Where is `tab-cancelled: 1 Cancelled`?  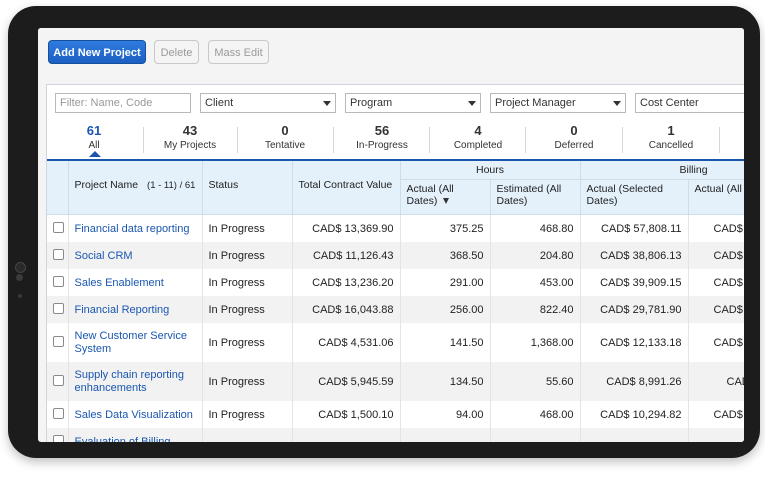
tab-cancelled: 1 Cancelled is located at coordinates (671, 138).